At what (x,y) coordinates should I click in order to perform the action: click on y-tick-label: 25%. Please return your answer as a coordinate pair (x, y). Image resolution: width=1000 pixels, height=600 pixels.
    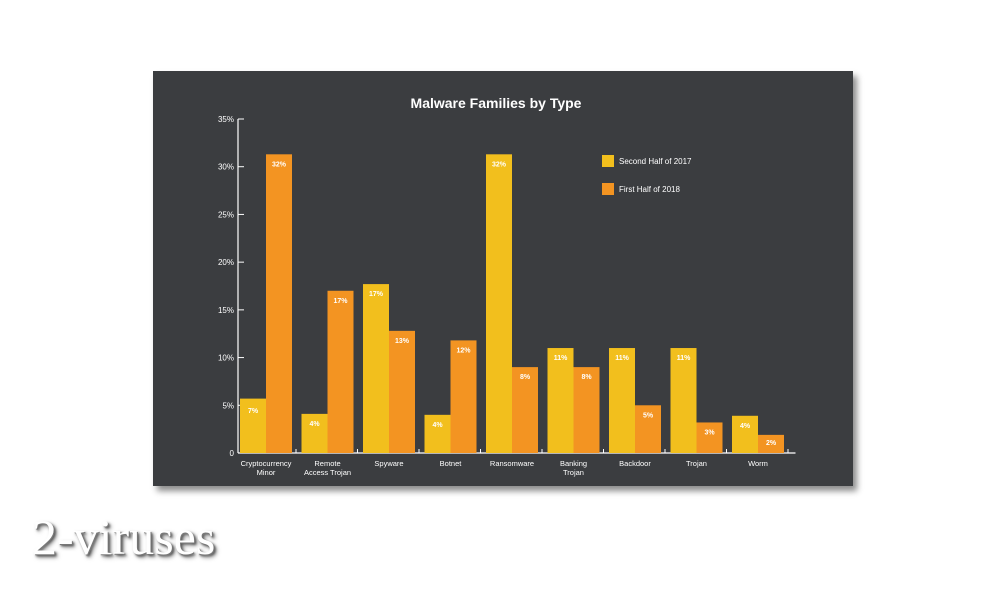
    Looking at the image, I should click on (226, 214).